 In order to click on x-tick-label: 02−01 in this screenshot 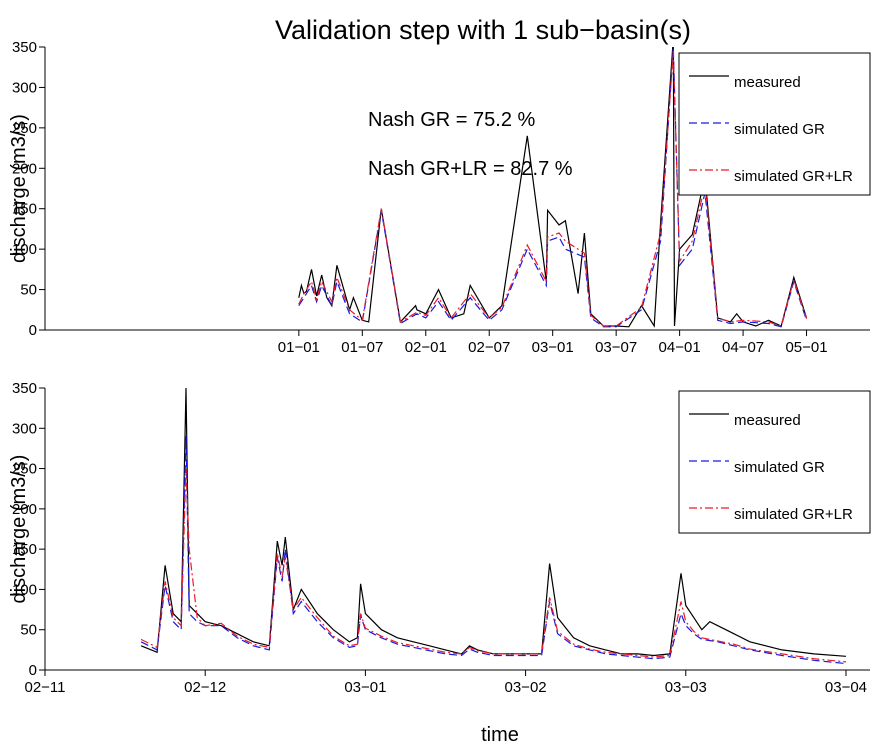, I will do `click(426, 347)`.